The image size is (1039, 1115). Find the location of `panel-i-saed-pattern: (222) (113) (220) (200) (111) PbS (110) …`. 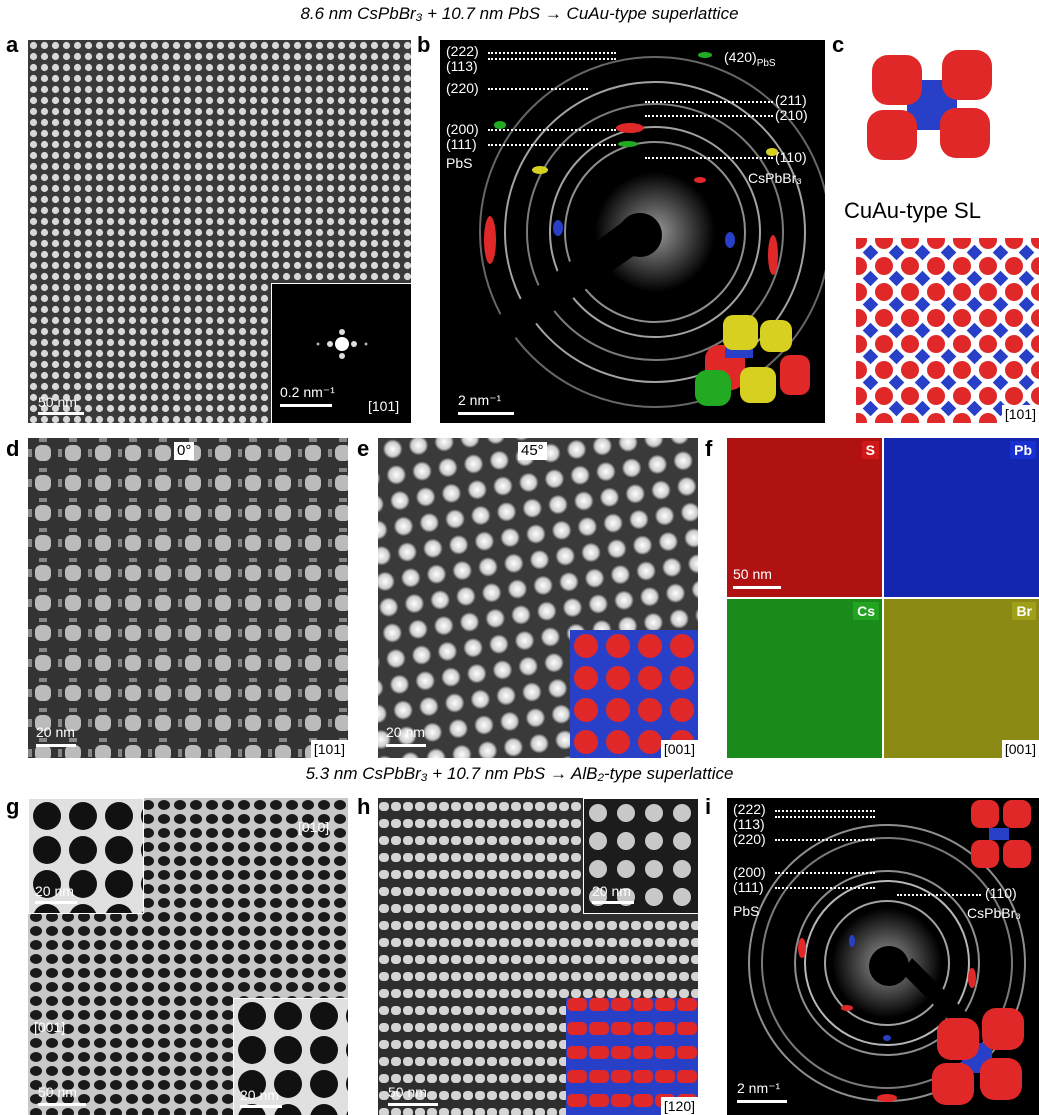

panel-i-saed-pattern: (222) (113) (220) (200) (111) PbS (110) … is located at coordinates (883, 956).